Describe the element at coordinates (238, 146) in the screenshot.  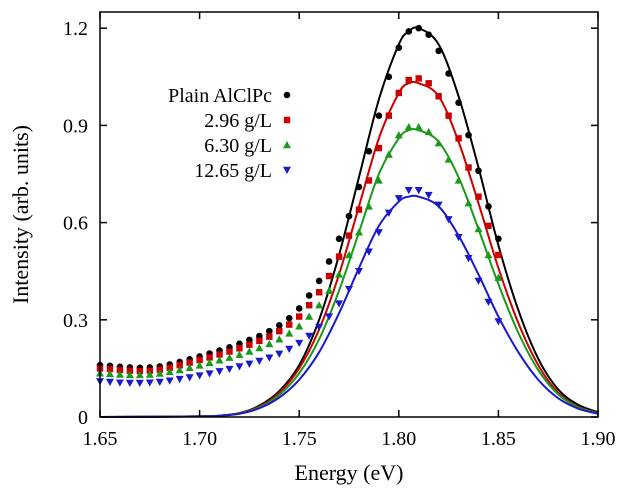
I see `legend-label: 6.30 g/L` at that location.